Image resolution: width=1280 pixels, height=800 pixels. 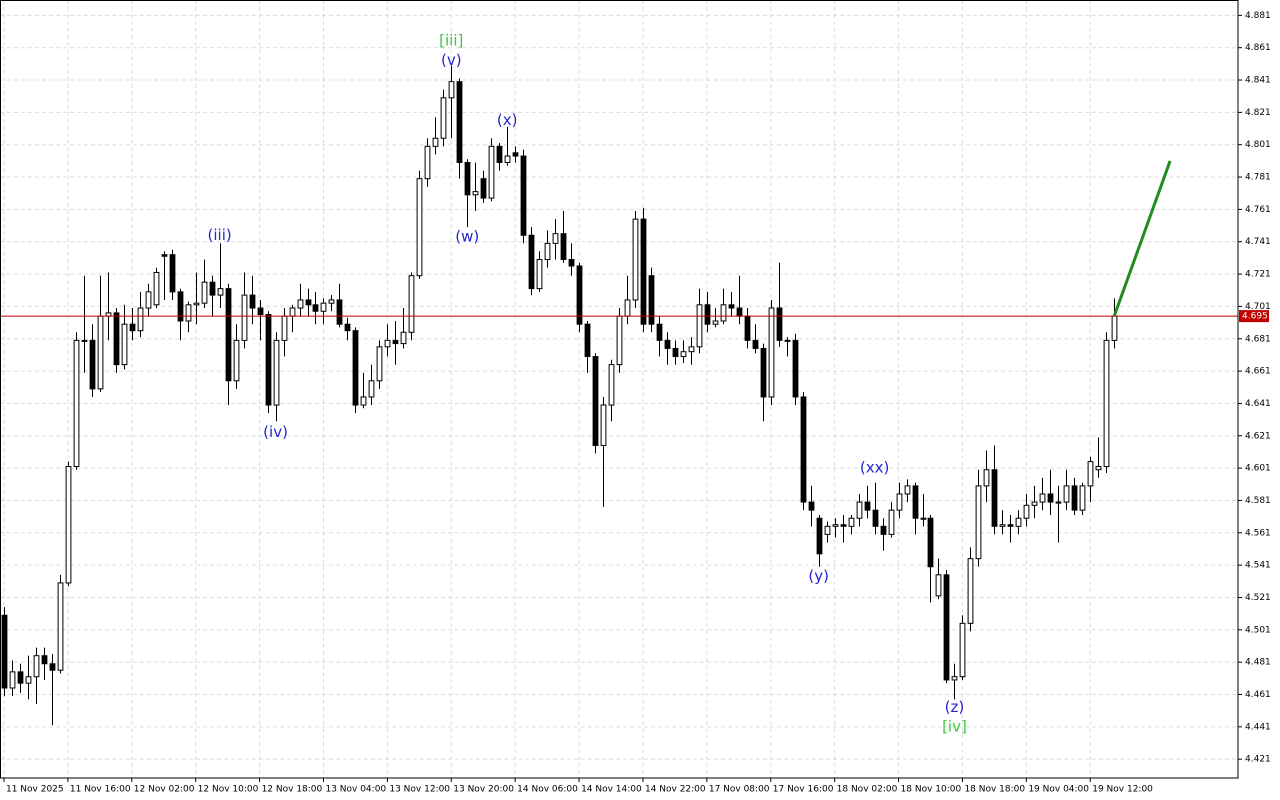 What do you see at coordinates (867, 790) in the screenshot?
I see `x-tick-label: 18 Nov 02:00` at bounding box center [867, 790].